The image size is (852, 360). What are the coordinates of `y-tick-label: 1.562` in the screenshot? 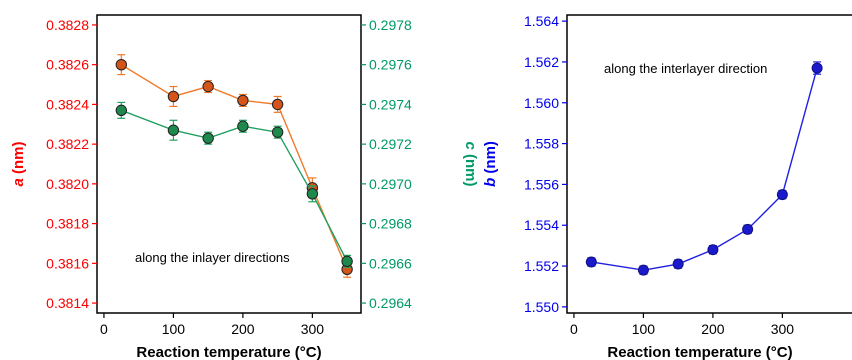 It's located at (541, 62).